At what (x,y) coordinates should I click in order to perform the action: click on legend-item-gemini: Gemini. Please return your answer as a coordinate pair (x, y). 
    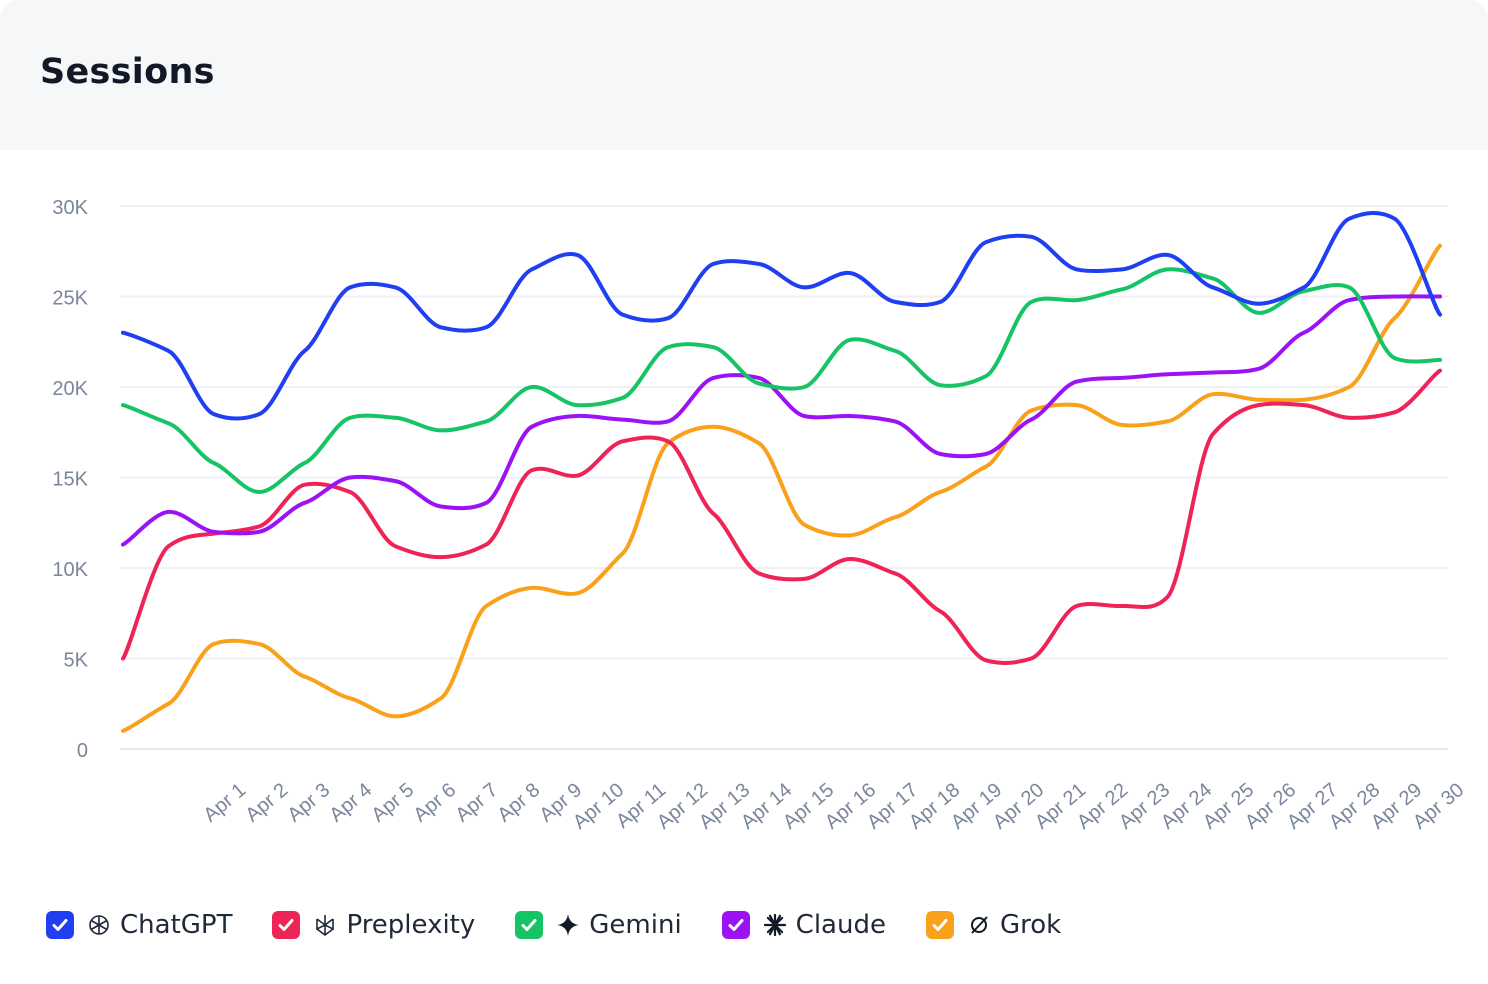
    Looking at the image, I should click on (598, 925).